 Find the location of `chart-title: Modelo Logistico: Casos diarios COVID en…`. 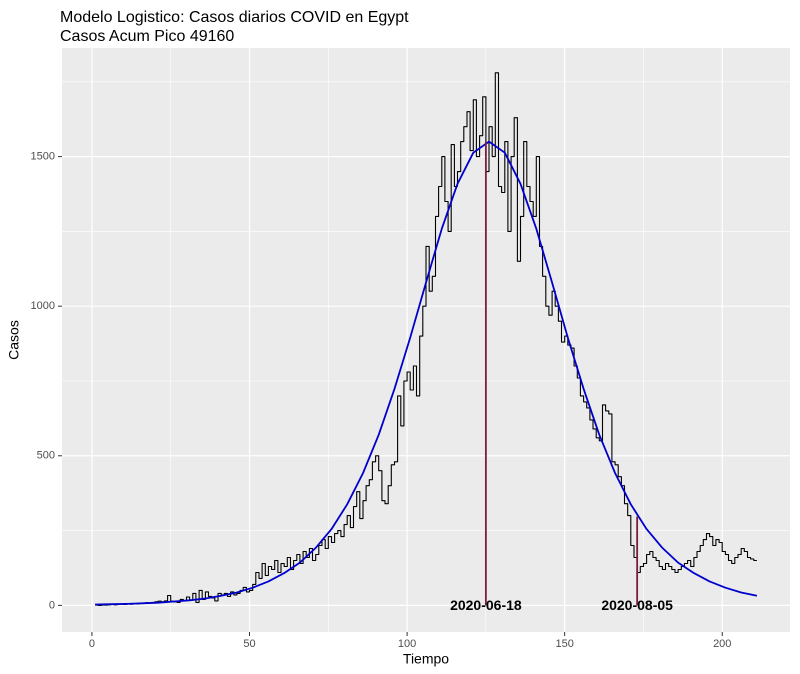

chart-title: Modelo Logistico: Casos diarios COVID en… is located at coordinates (234, 17).